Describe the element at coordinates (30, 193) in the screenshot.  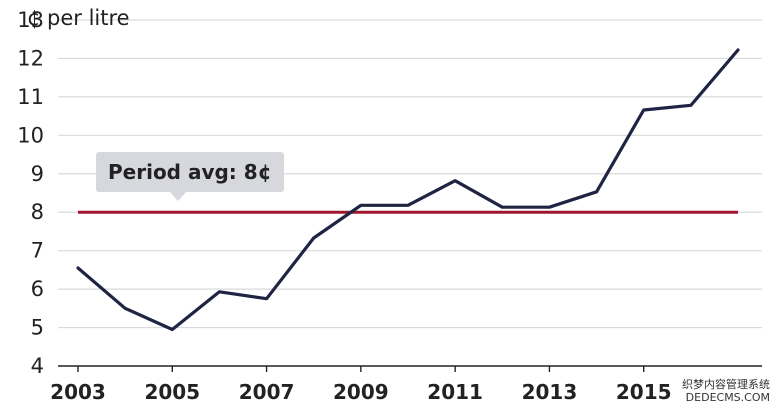
I see `y-axis-ticks: 4 5 6 7 8 9 10 11 12 13` at that location.